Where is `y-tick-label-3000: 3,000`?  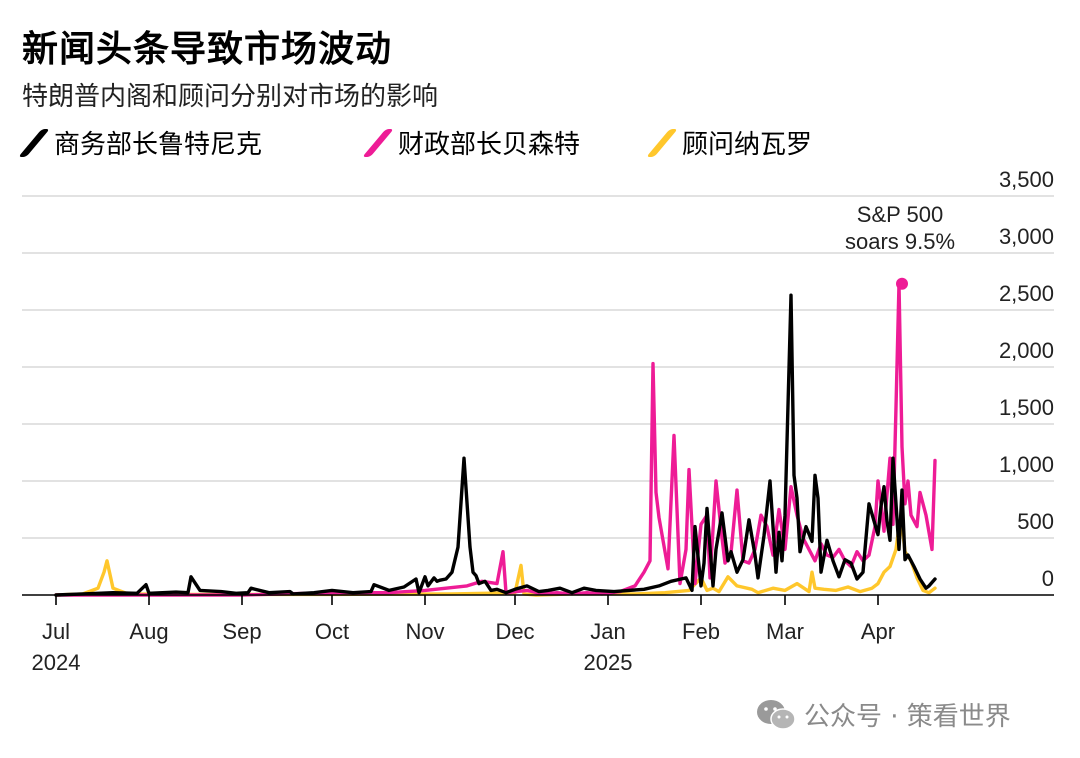
y-tick-label-3000: 3,000 is located at coordinates (1026, 236).